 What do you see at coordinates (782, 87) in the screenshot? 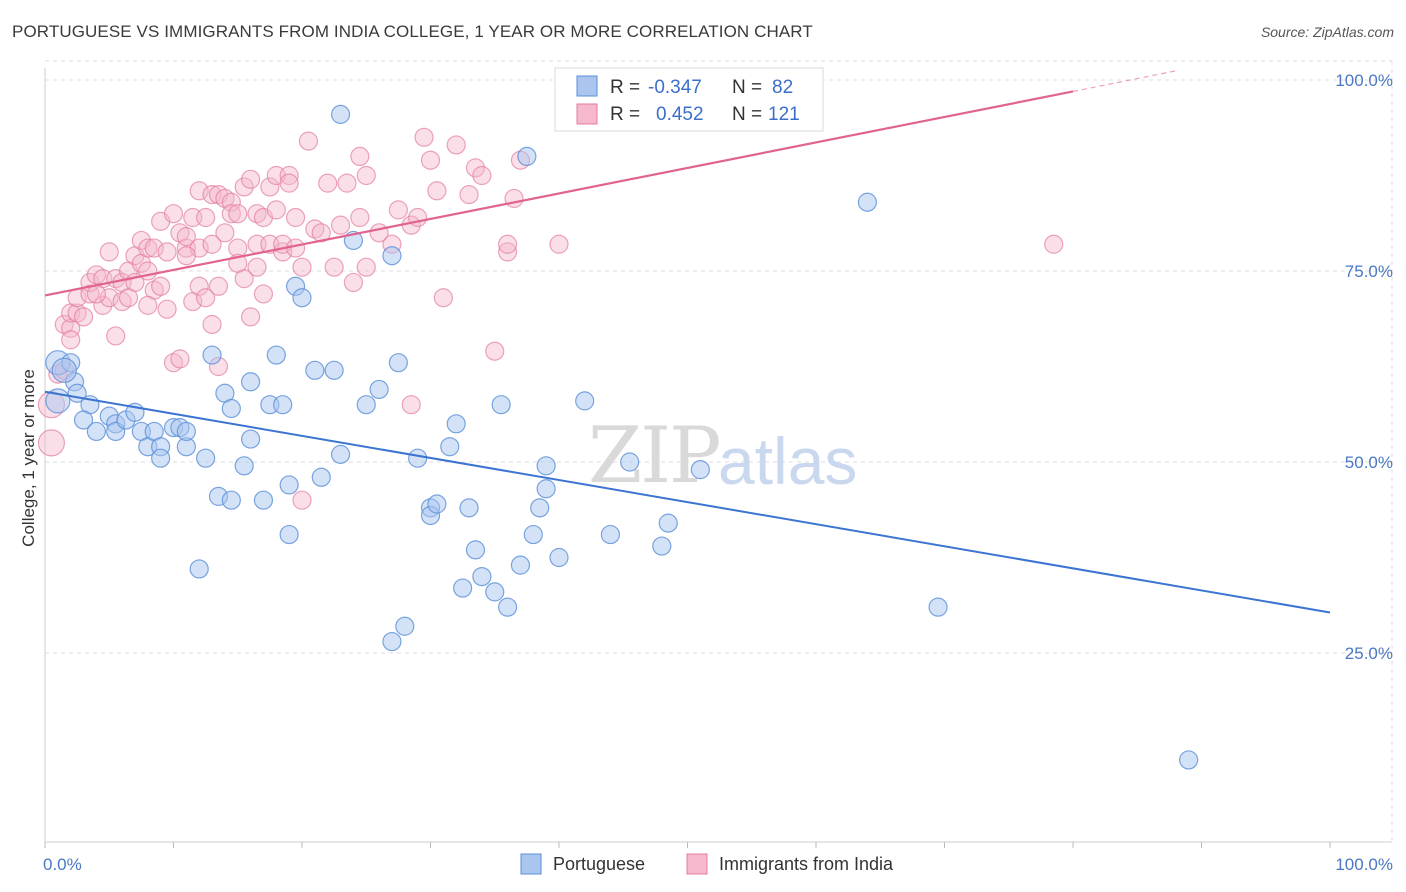
I see `legend-n-value-blue: 82` at bounding box center [782, 87].